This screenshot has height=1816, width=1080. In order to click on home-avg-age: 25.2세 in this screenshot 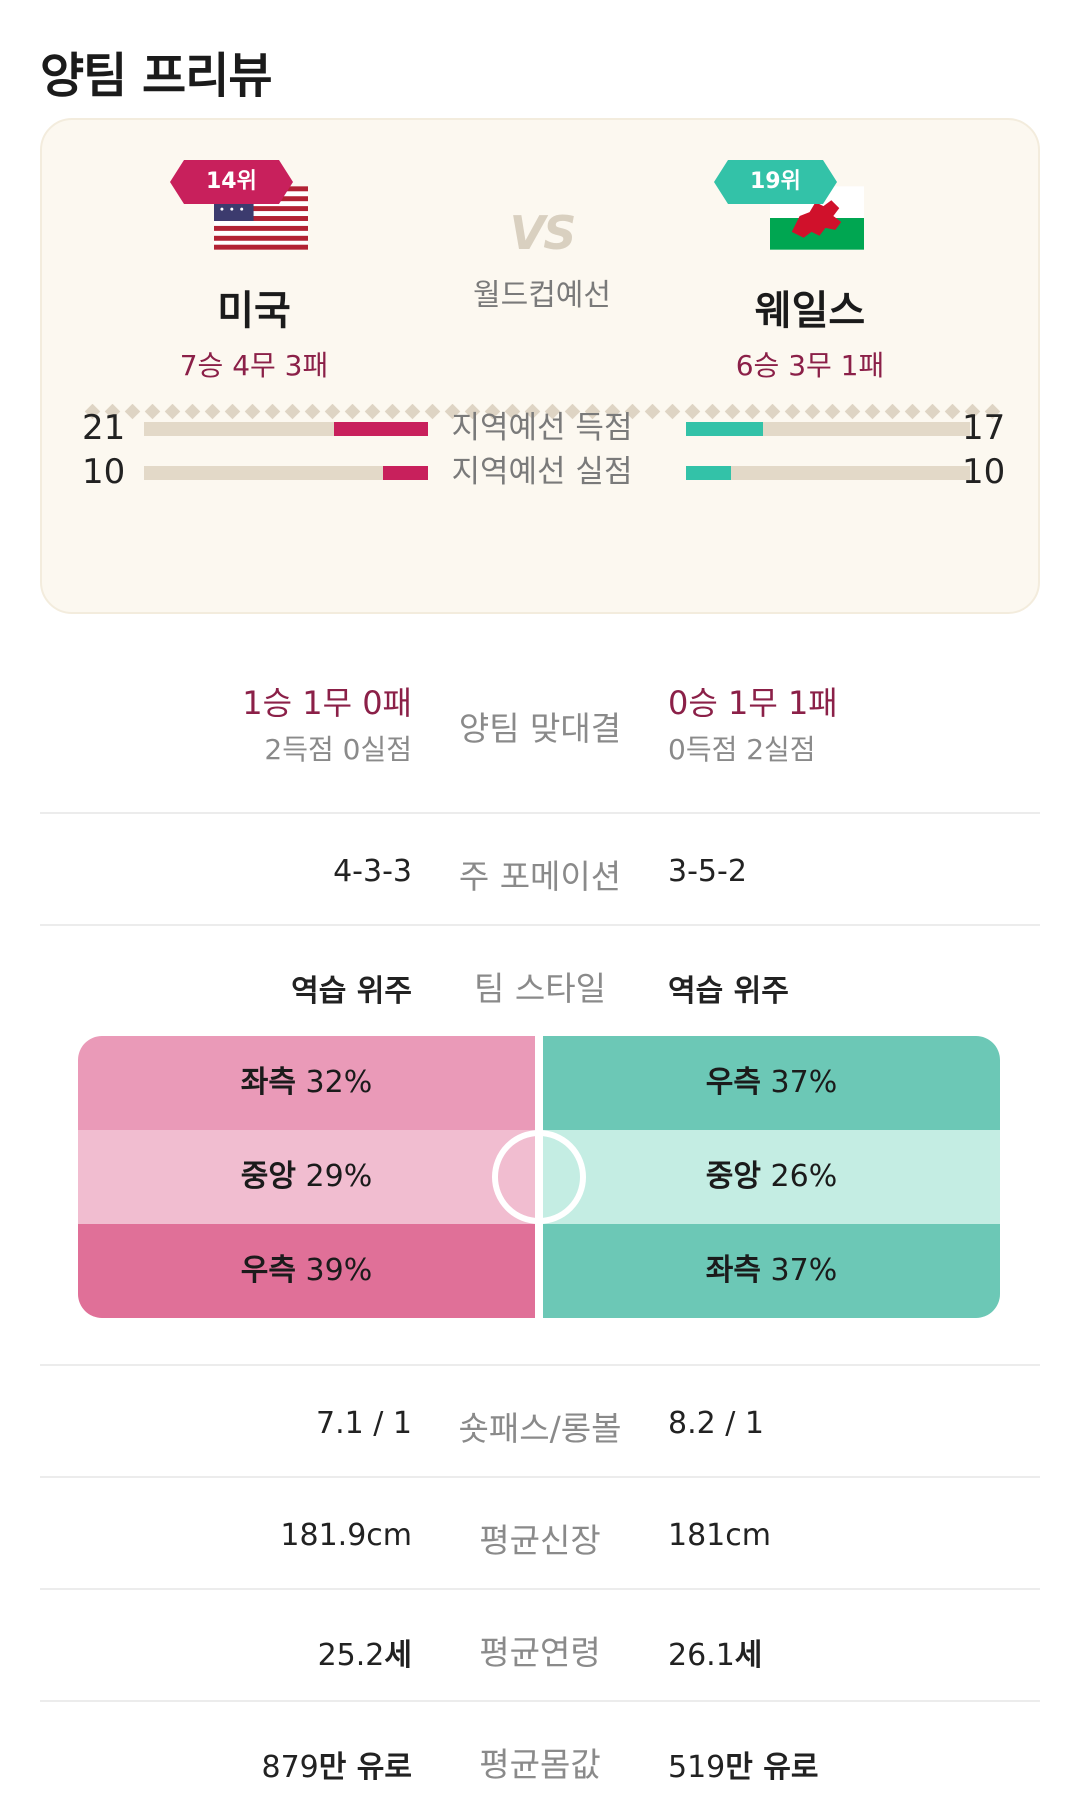, I will do `click(365, 1652)`.